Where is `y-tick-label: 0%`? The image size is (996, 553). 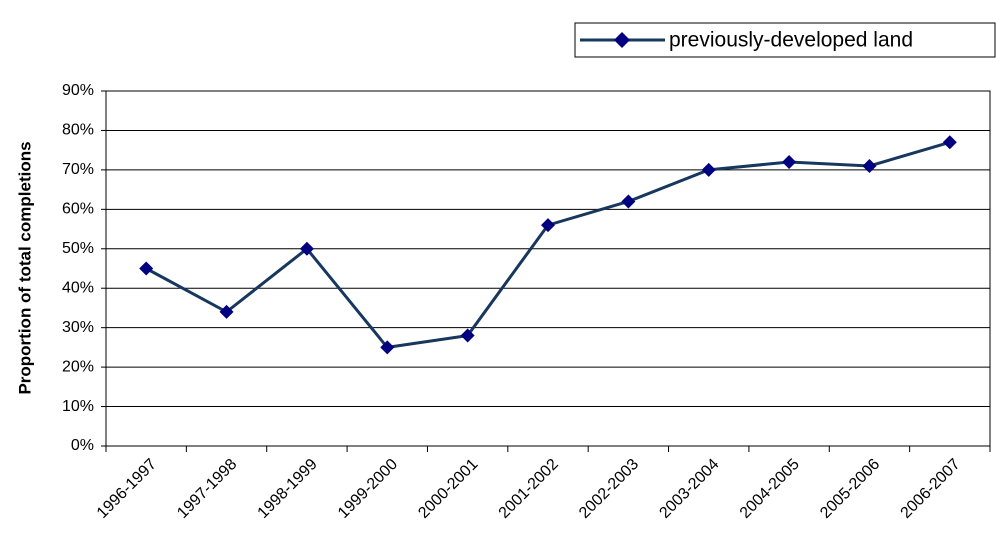
y-tick-label: 0% is located at coordinates (82, 445).